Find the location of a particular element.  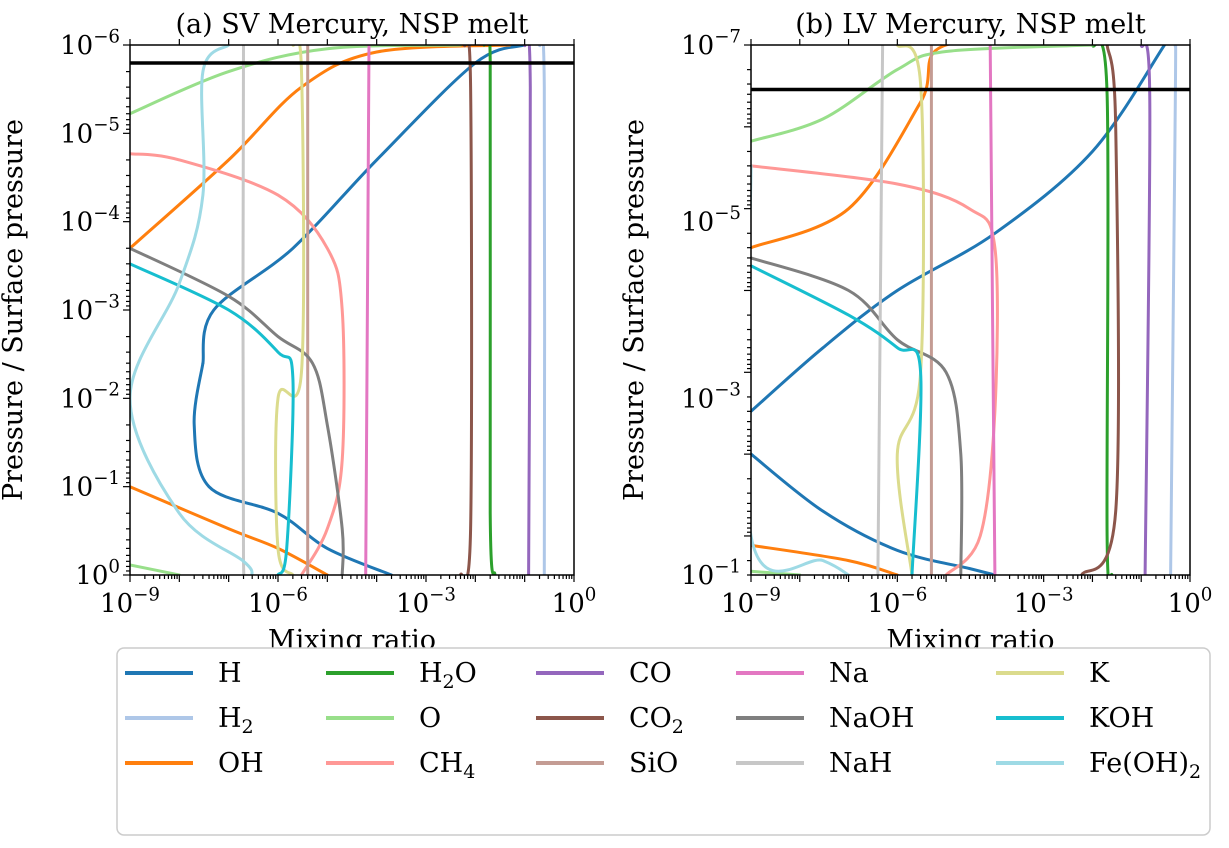

legend-item-sio: SiO is located at coordinates (607, 763).